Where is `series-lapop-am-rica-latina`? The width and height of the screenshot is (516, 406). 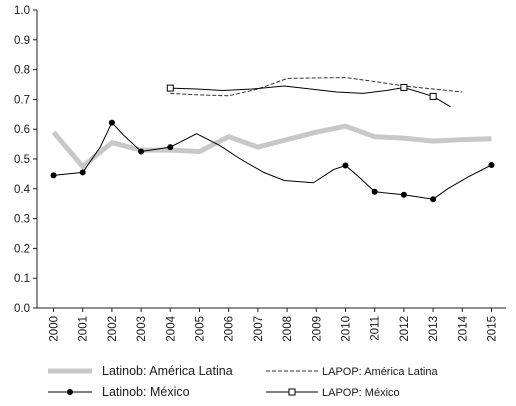
series-lapop-am-rica-latina is located at coordinates (316, 87).